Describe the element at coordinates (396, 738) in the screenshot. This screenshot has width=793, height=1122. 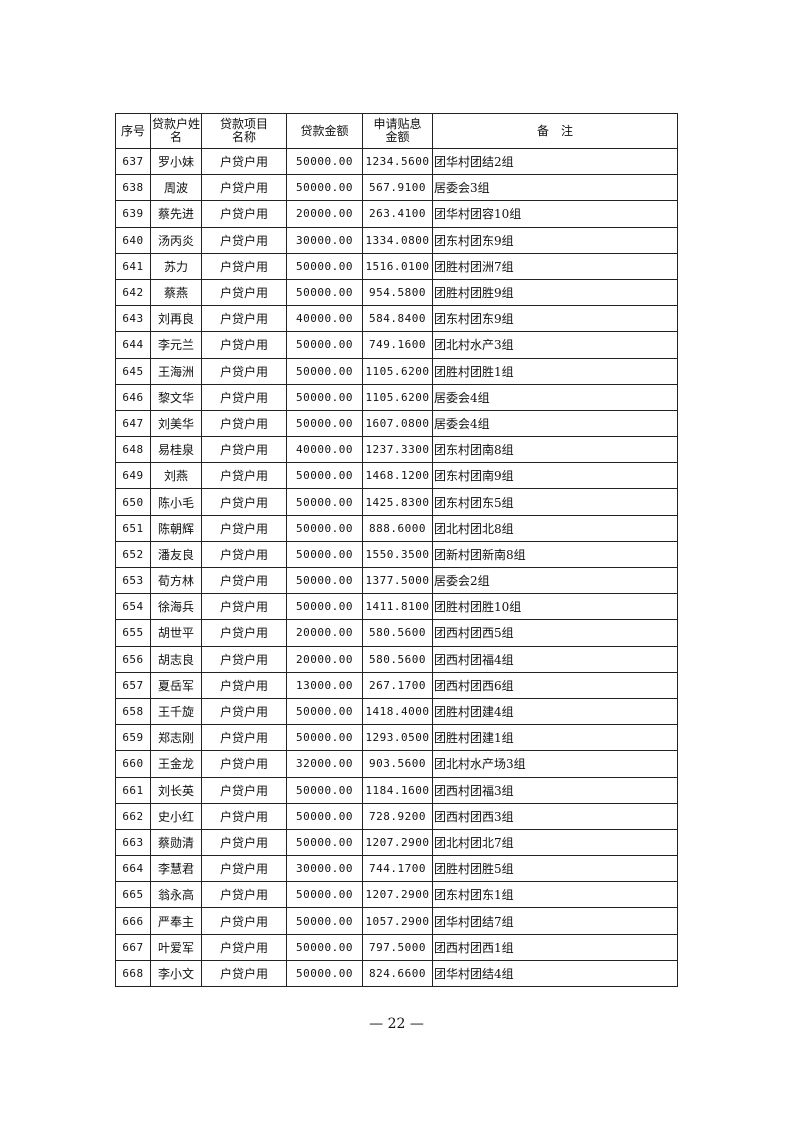
I see `table-row: 659 郑志刚 户贷户用 50000.00 1293.0500 团胜村团建1组` at that location.